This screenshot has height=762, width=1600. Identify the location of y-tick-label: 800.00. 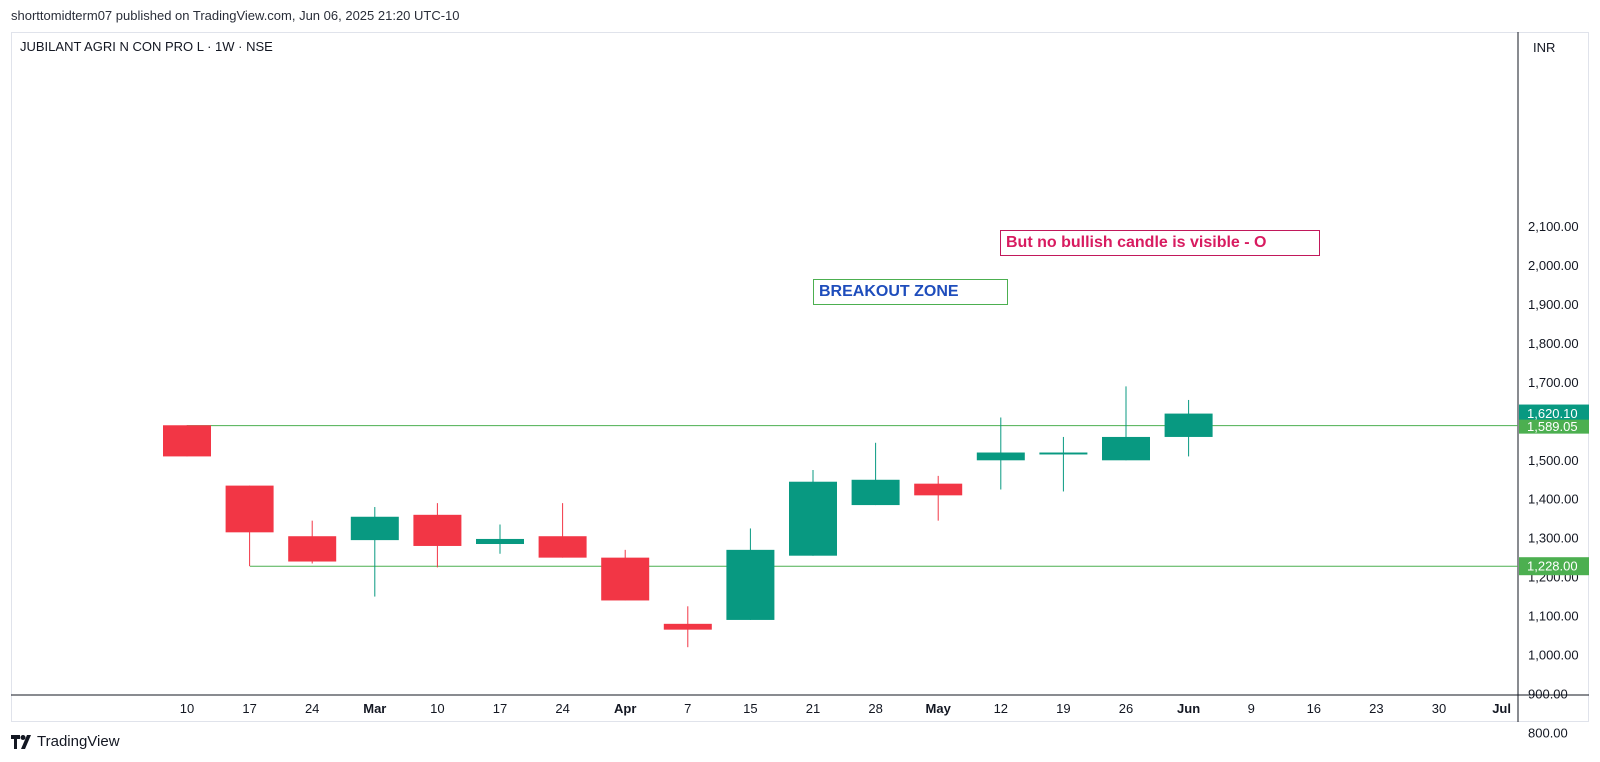
(1548, 732).